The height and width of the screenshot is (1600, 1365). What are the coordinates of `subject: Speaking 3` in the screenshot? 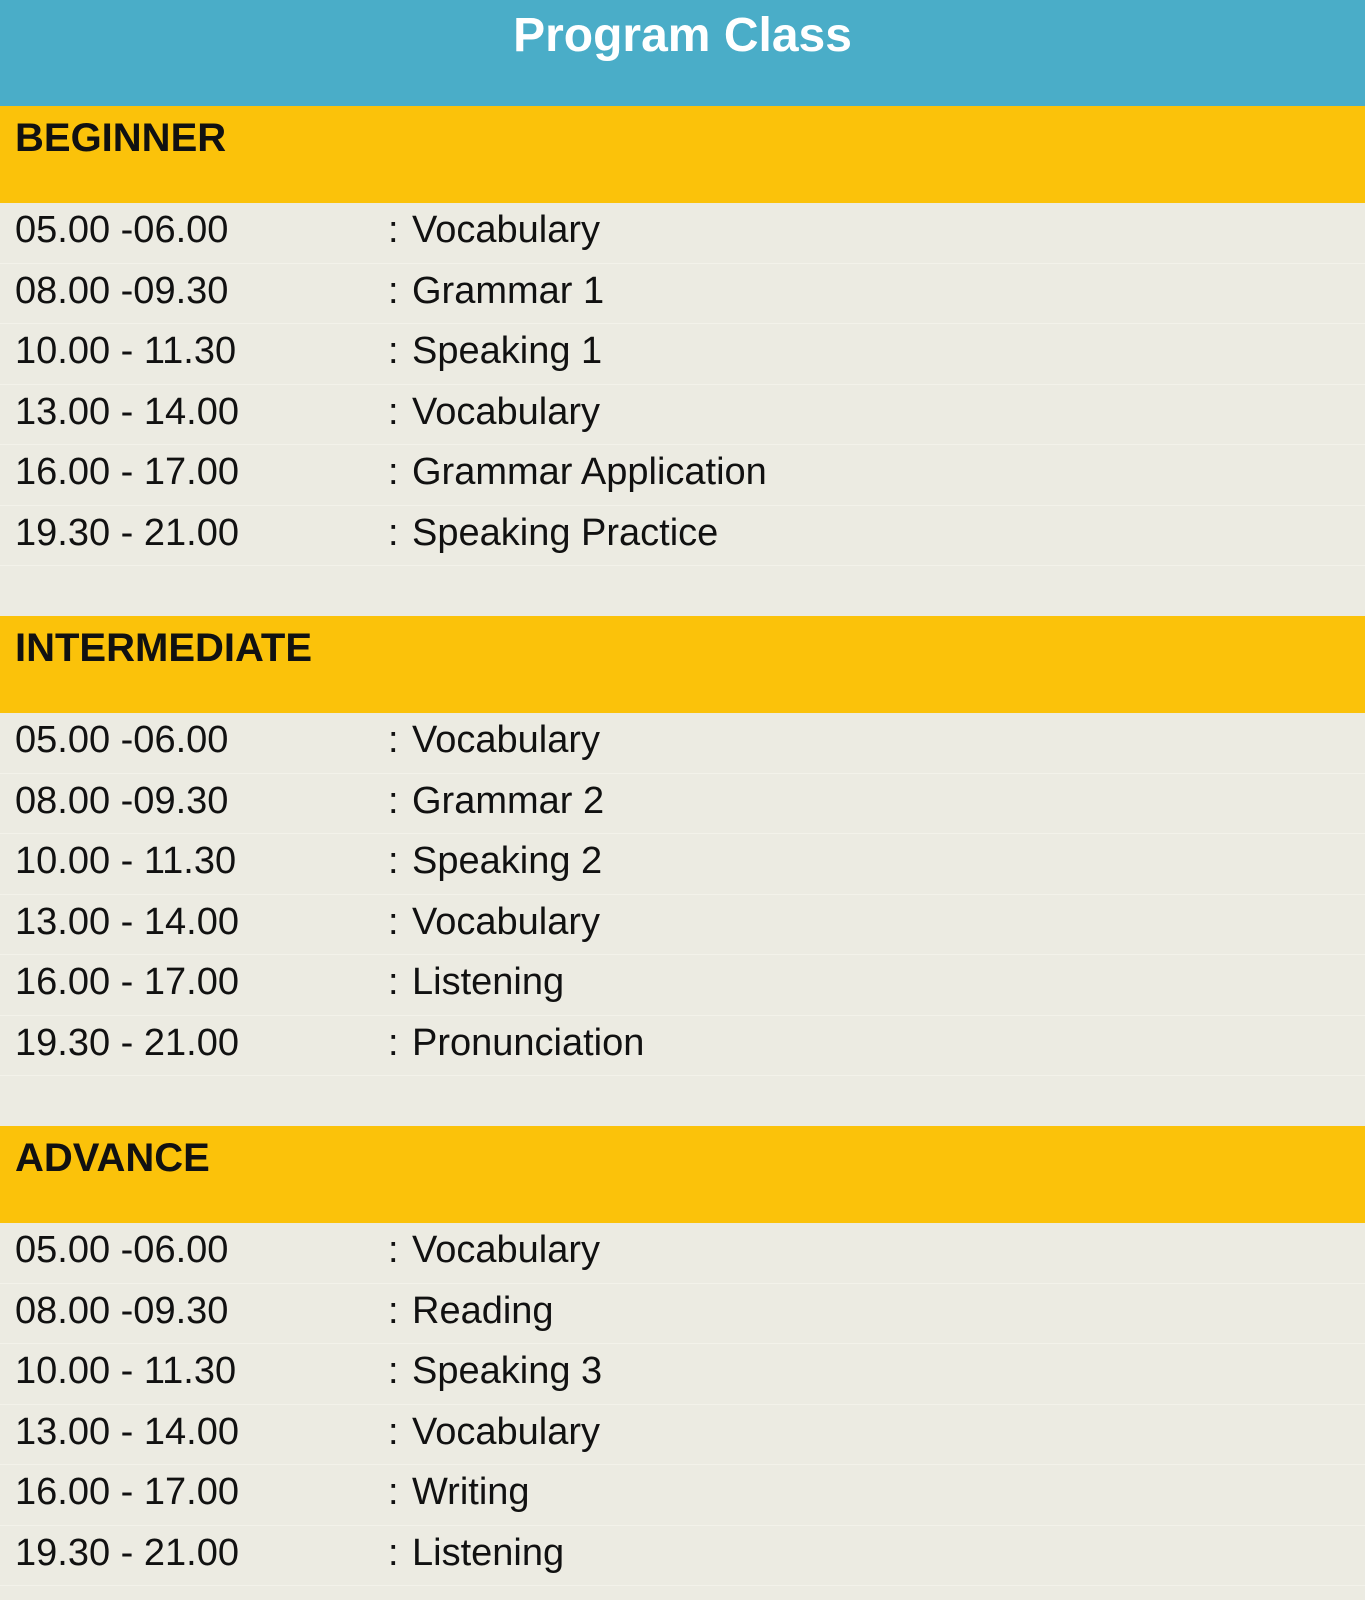 It's located at (507, 1371).